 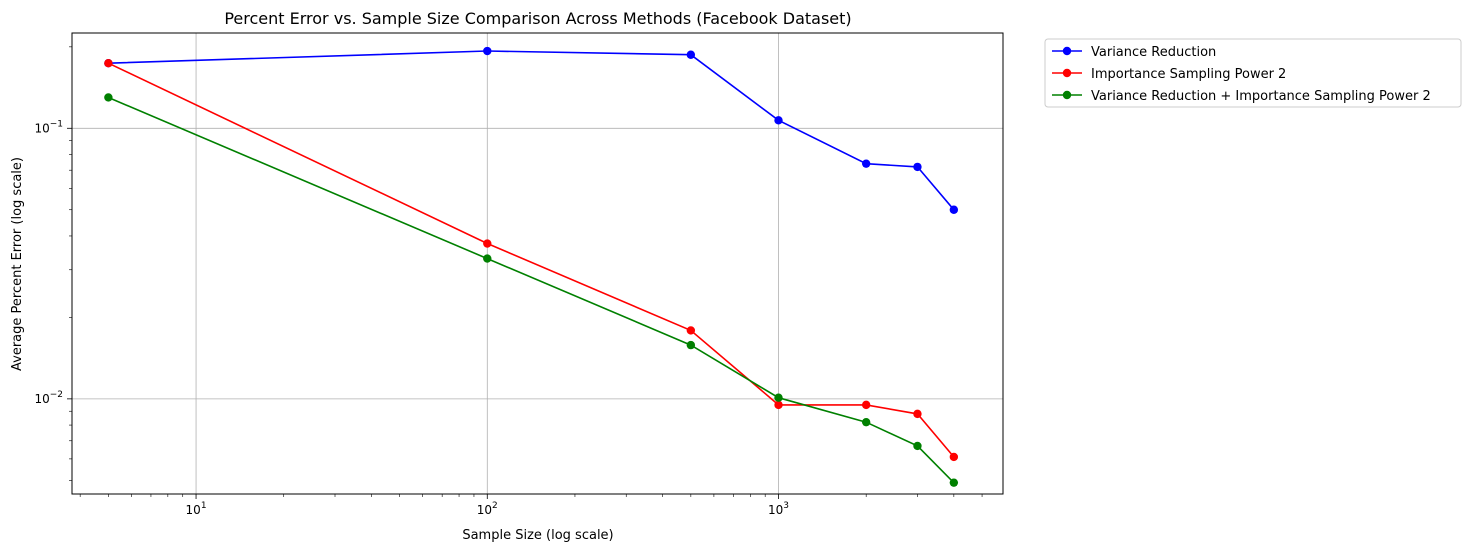 I want to click on x-axis-label: Sample Size (log scale), so click(x=537, y=535).